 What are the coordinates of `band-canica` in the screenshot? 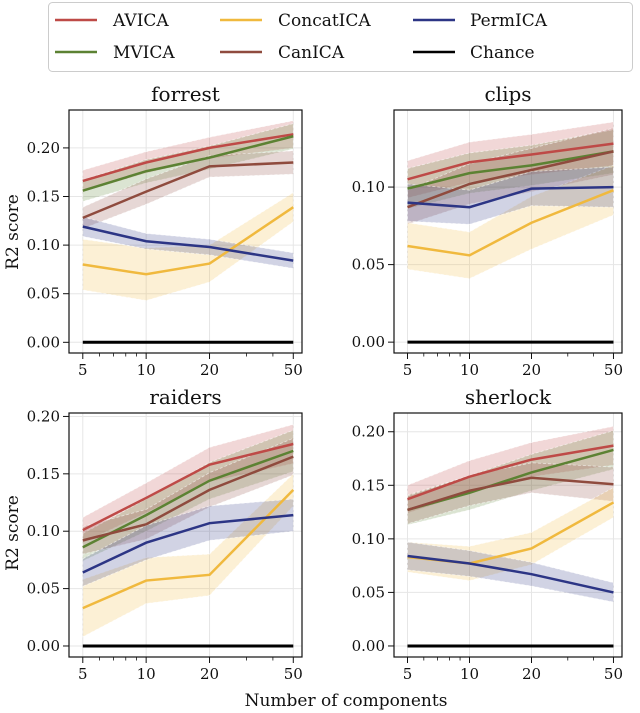 It's located at (188, 190).